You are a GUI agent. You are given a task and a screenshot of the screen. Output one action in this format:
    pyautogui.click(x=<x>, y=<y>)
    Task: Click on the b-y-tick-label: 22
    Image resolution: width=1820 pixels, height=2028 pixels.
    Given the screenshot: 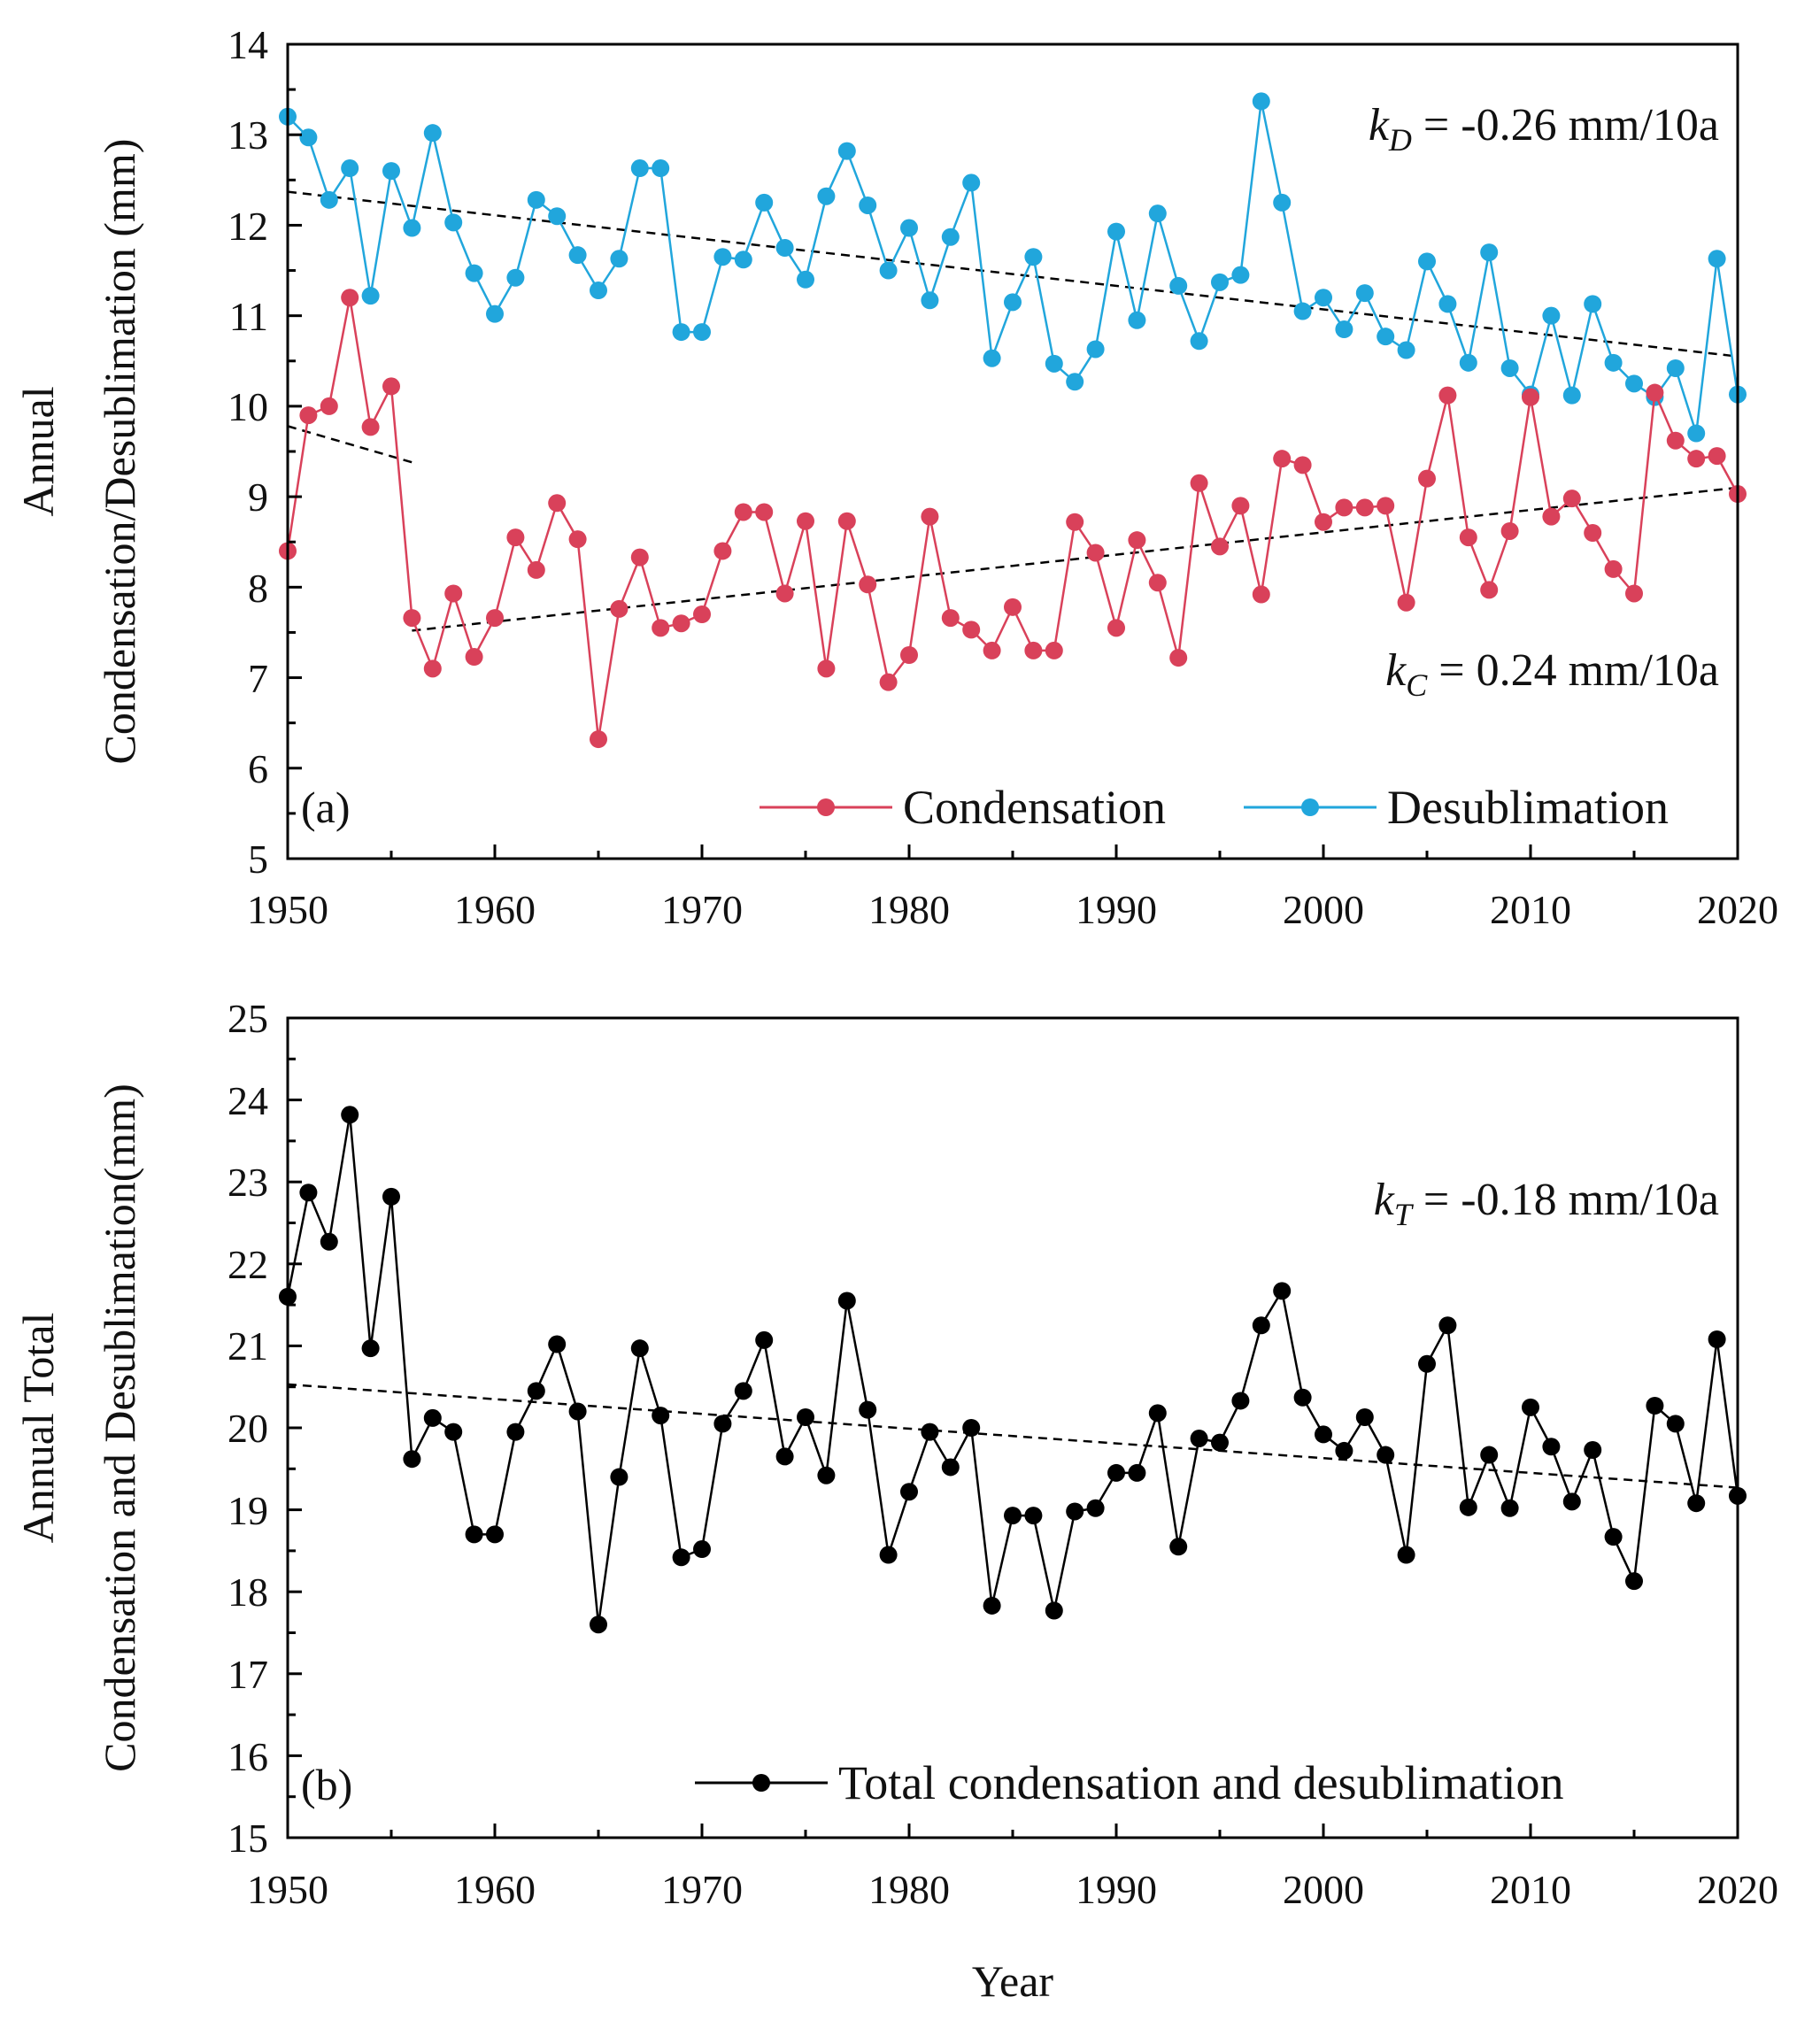 What is the action you would take?
    pyautogui.click(x=248, y=1264)
    